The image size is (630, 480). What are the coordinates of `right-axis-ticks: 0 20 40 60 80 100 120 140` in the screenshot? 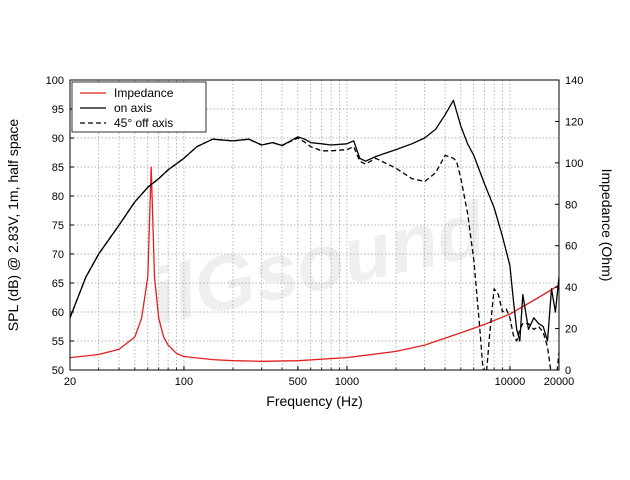 It's located at (569, 226).